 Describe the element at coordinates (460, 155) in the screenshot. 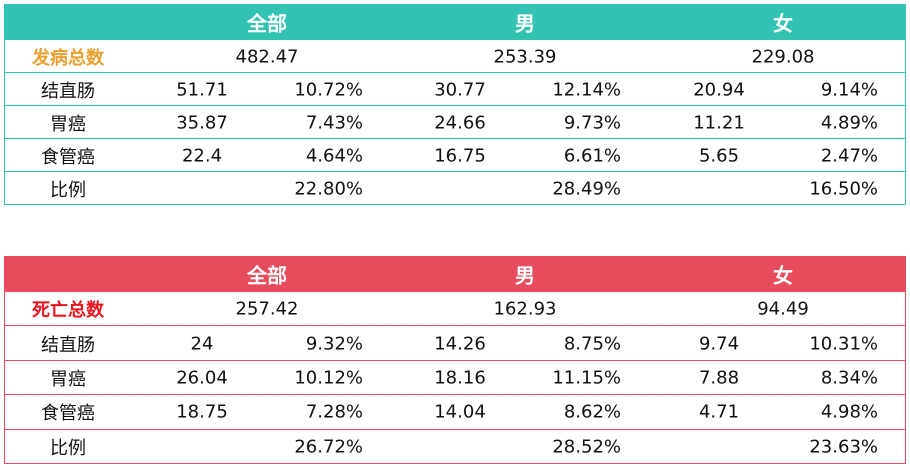

I see `cell: 16.75` at that location.